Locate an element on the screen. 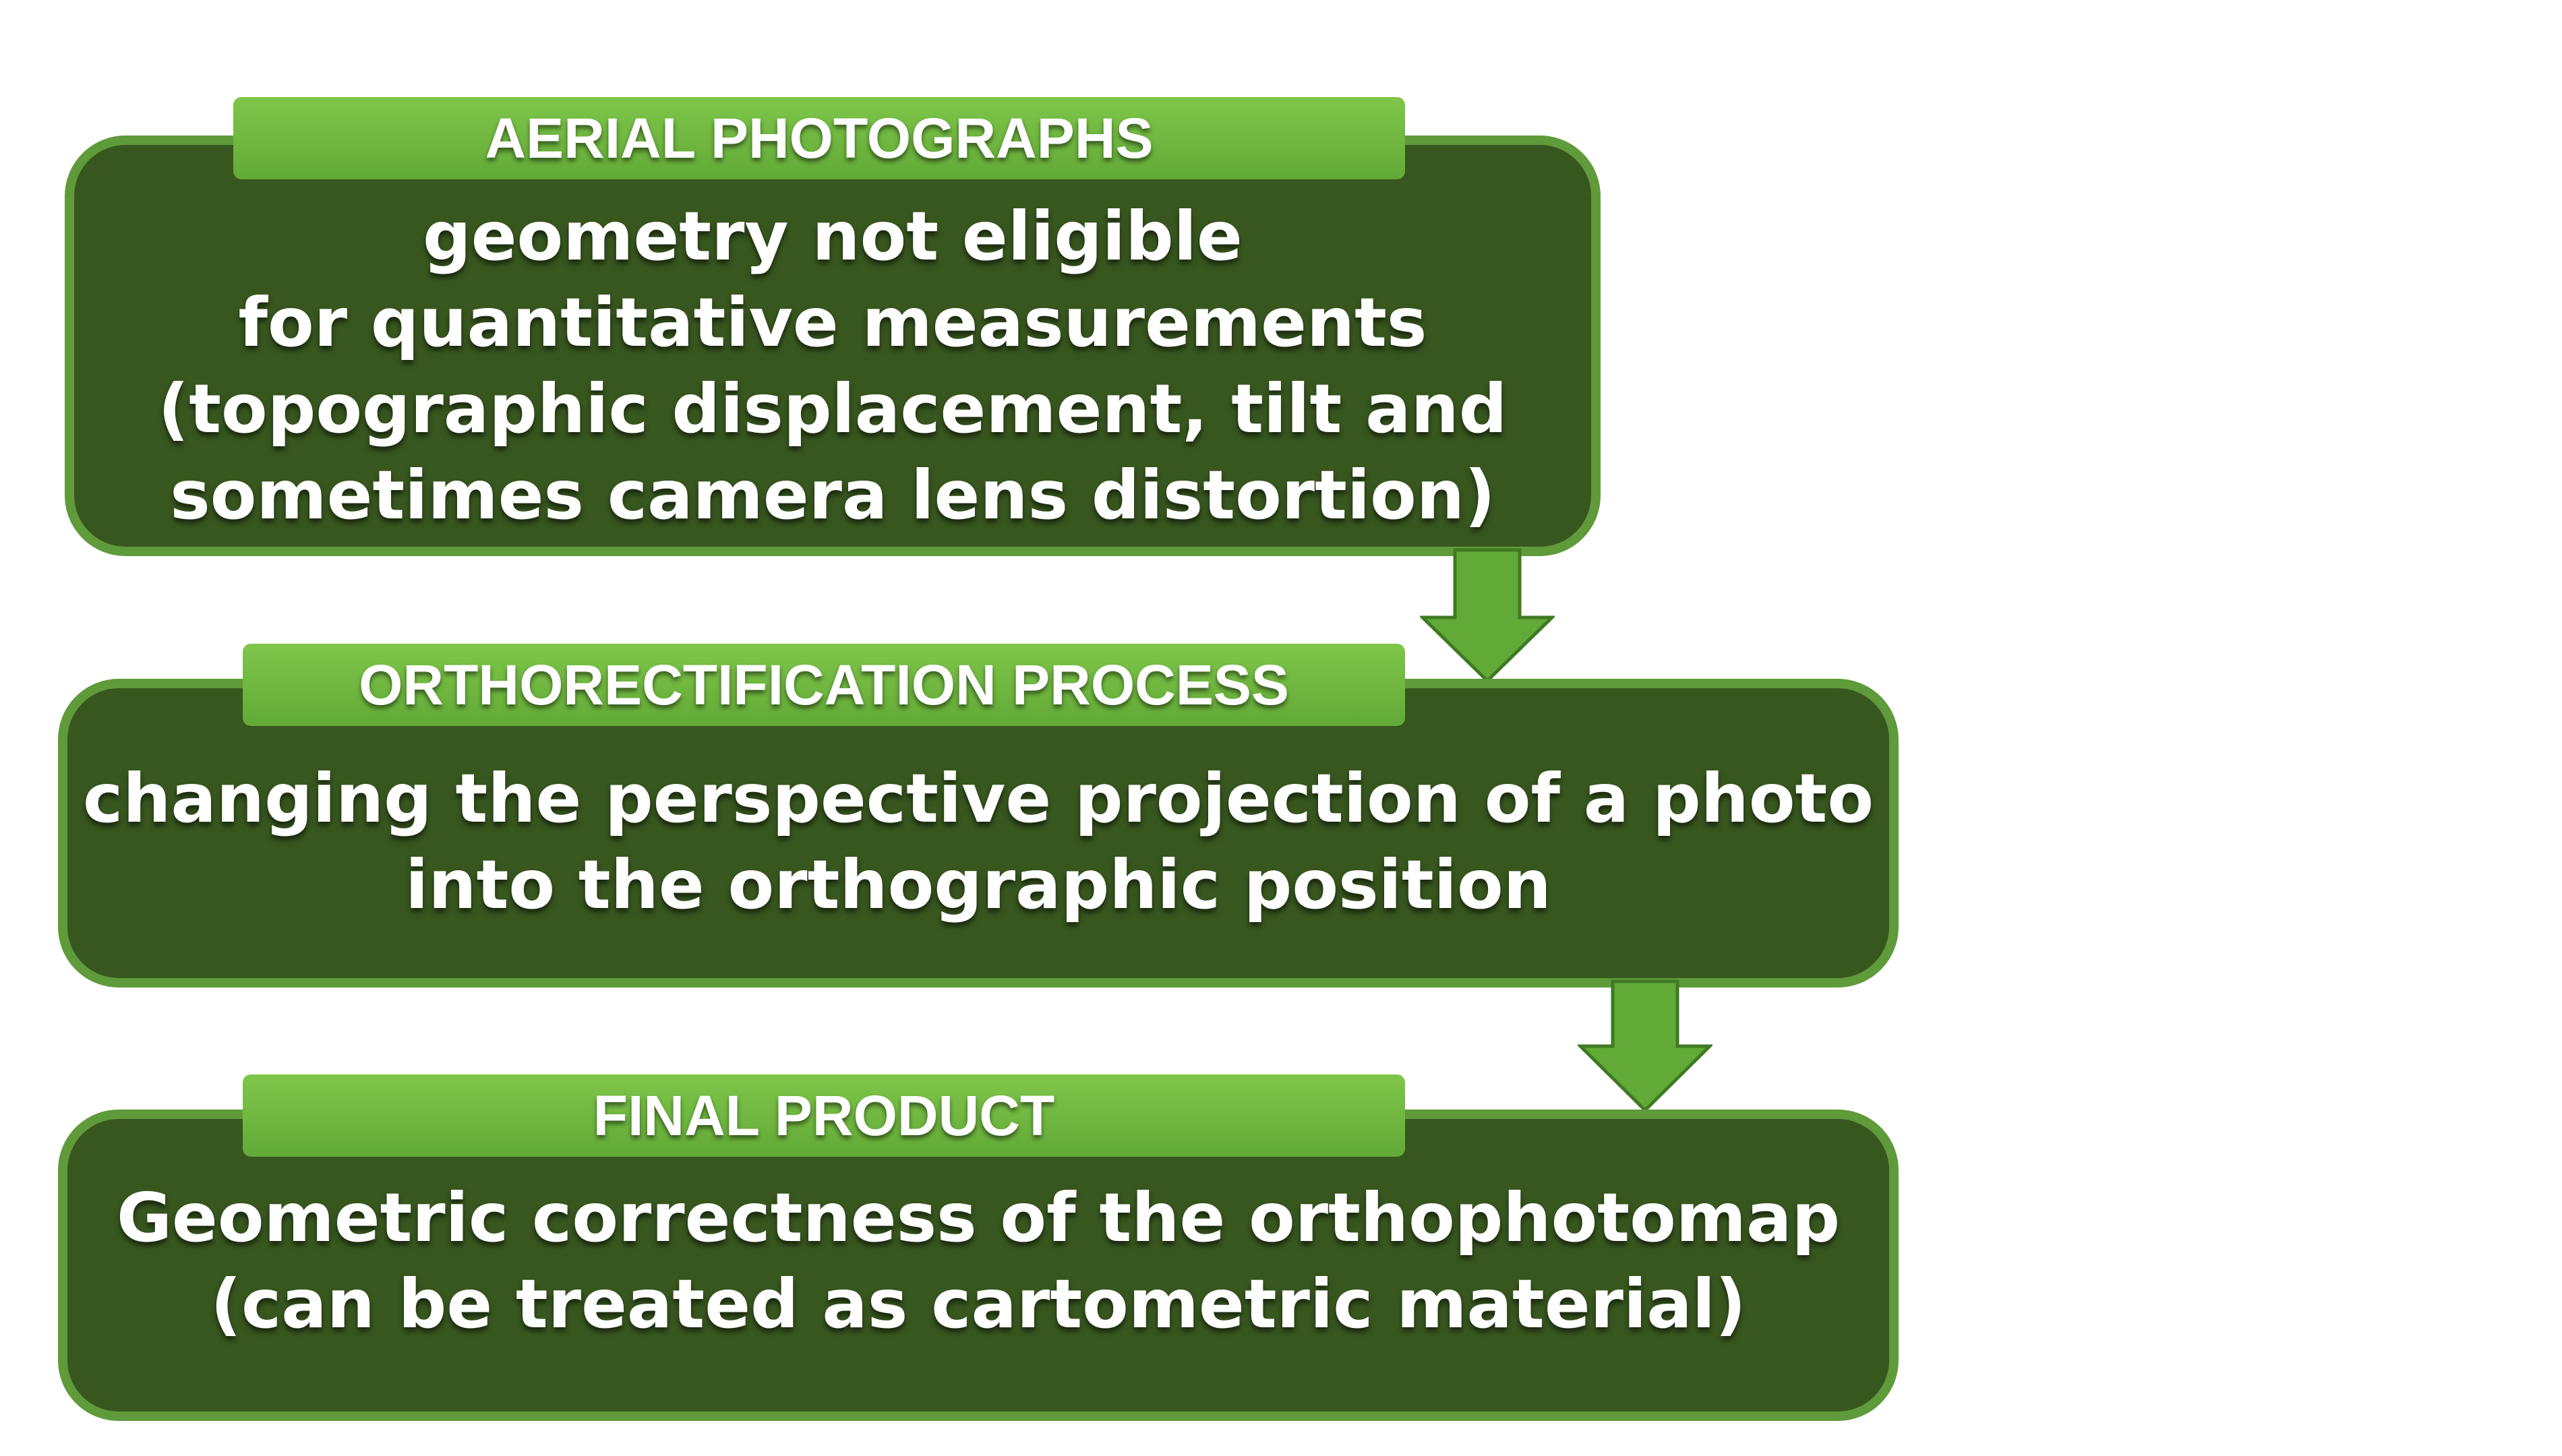 The image size is (2562, 1456). step-heading-aerial-photographs: AERIAL PHOTOGRAPHS is located at coordinates (819, 138).